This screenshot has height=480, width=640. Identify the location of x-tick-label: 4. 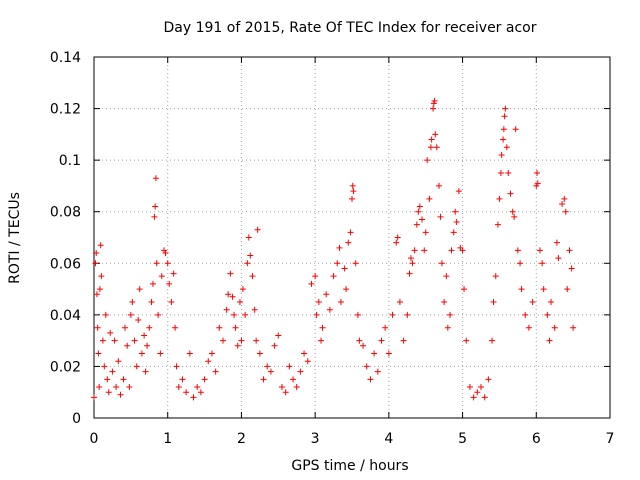
(388, 439).